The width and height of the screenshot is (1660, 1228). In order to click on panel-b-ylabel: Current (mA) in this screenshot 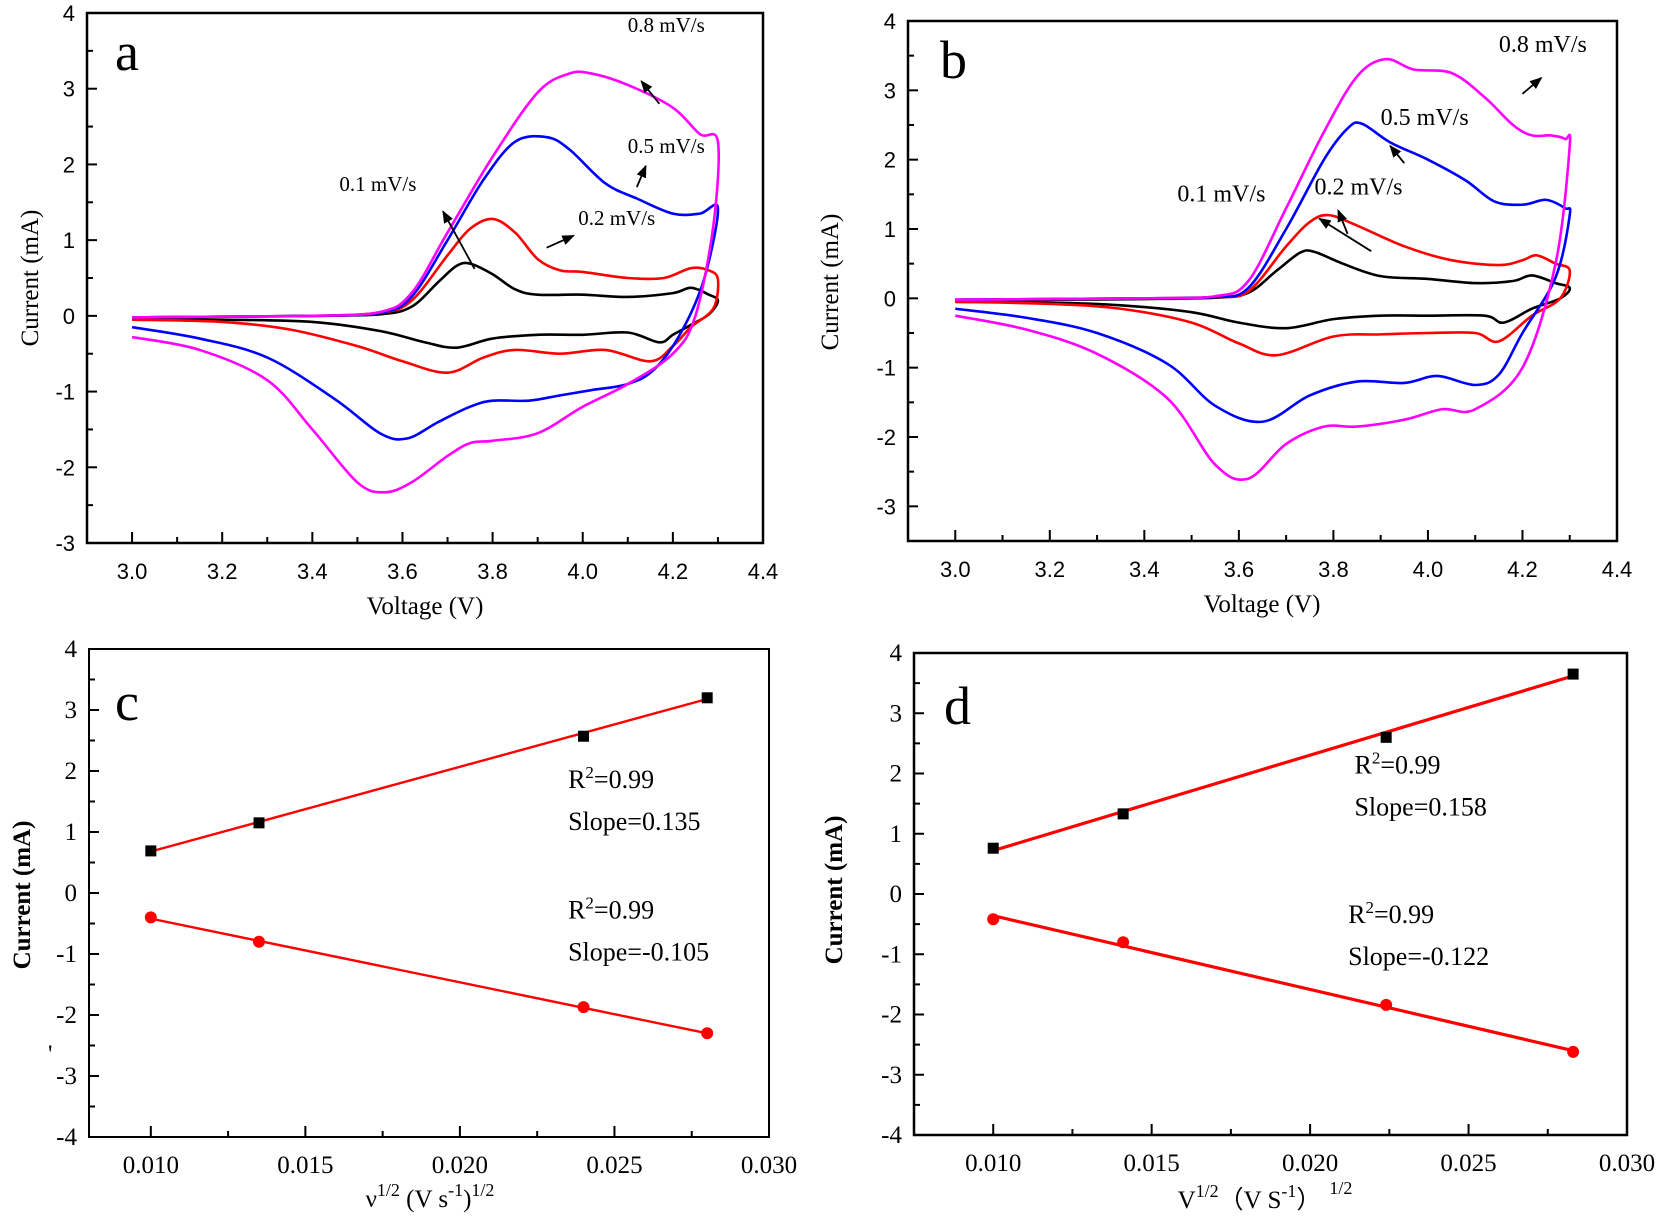, I will do `click(830, 282)`.